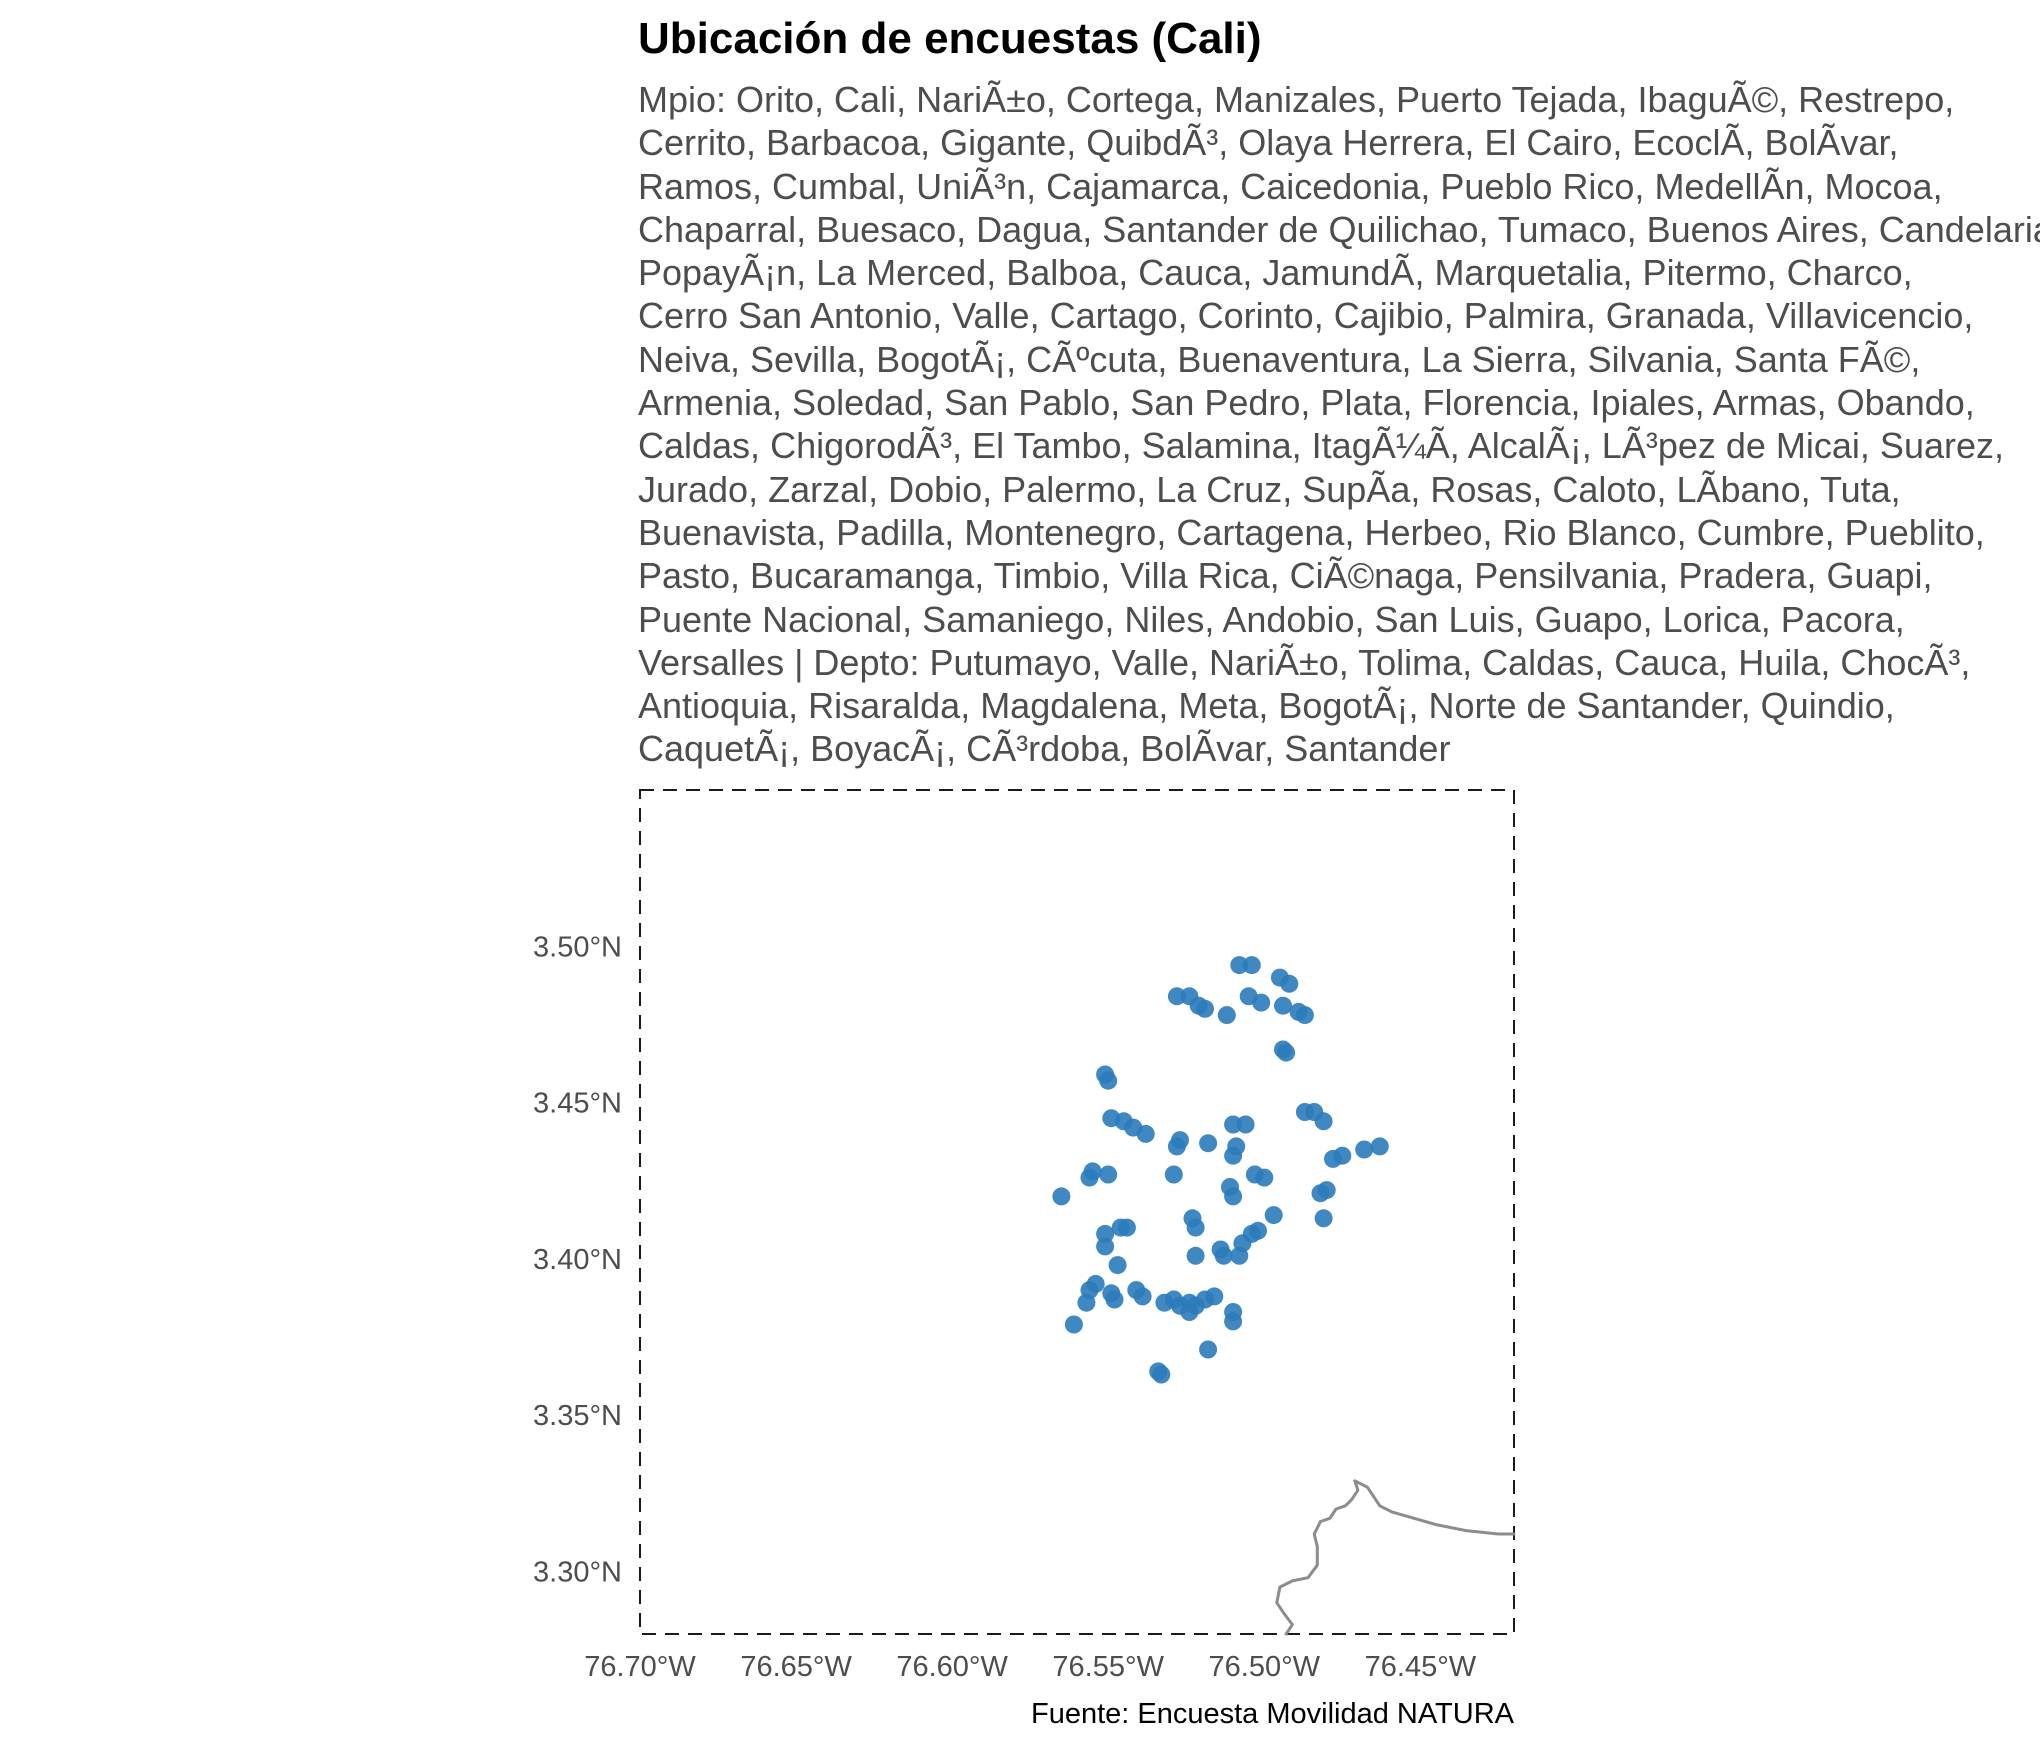 The width and height of the screenshot is (2040, 1752). Describe the element at coordinates (1272, 1714) in the screenshot. I see `chart-caption: Fuente: Encuesta Movilidad NATURA` at that location.